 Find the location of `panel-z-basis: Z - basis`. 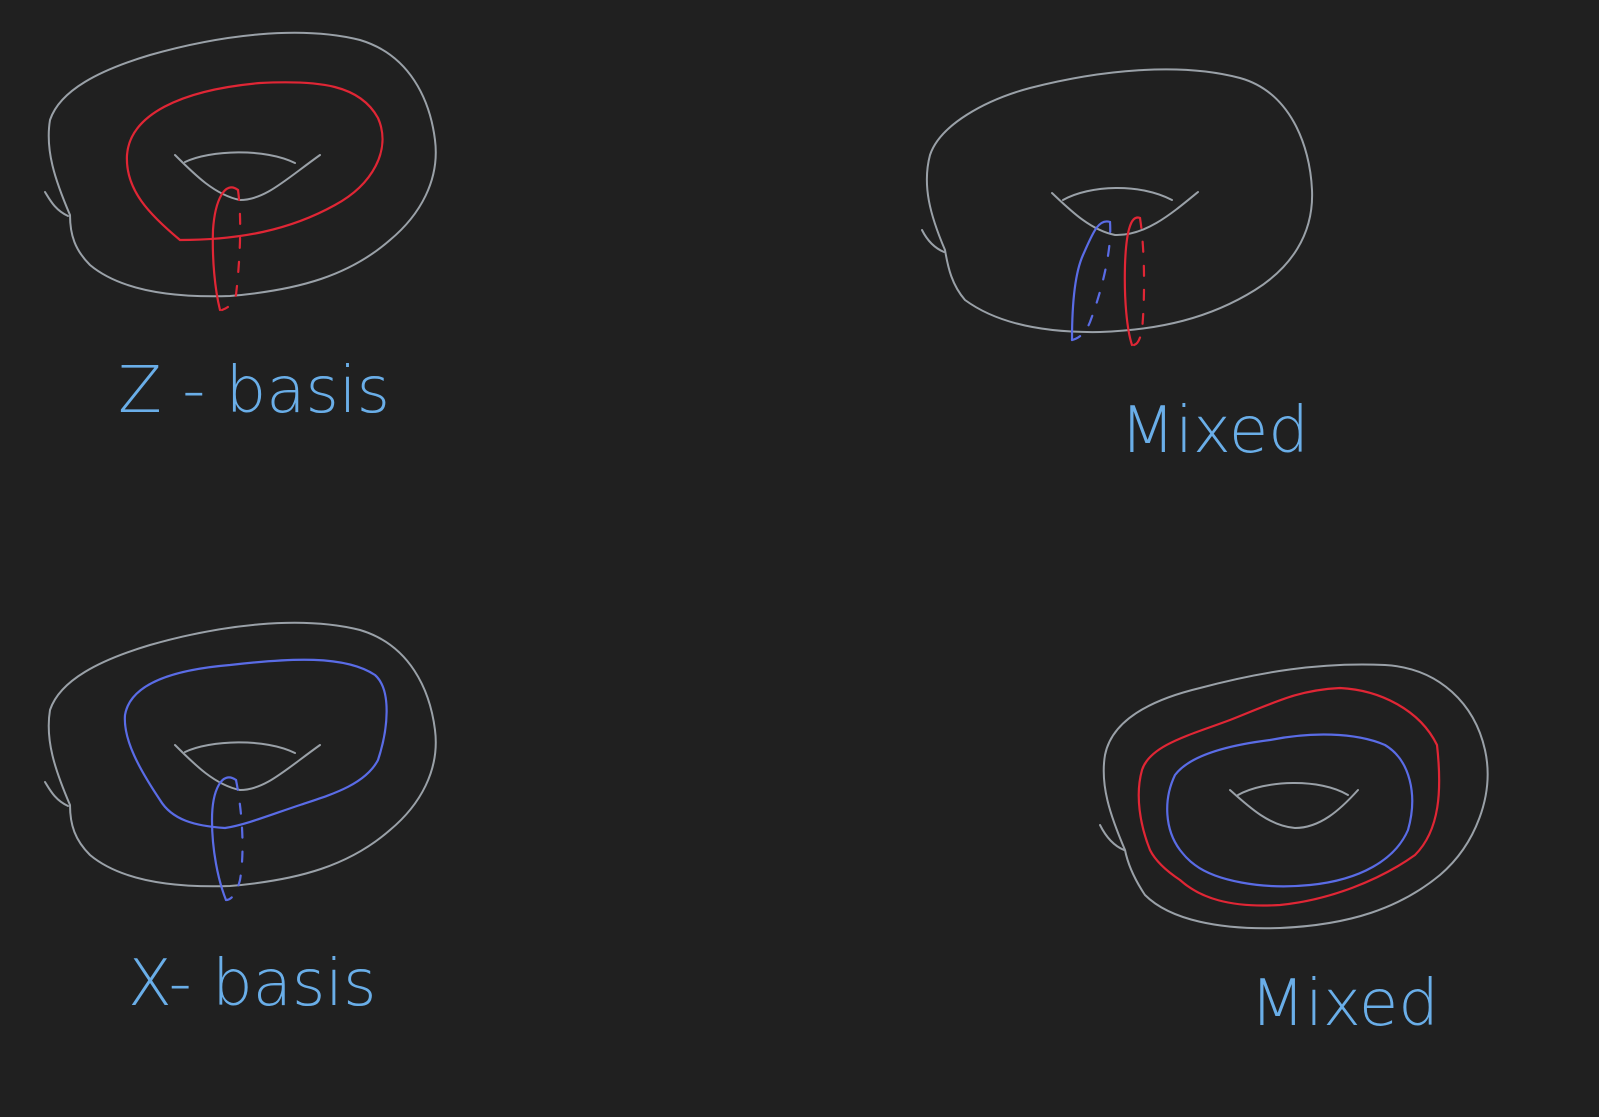

panel-z-basis: Z - basis is located at coordinates (240, 229).